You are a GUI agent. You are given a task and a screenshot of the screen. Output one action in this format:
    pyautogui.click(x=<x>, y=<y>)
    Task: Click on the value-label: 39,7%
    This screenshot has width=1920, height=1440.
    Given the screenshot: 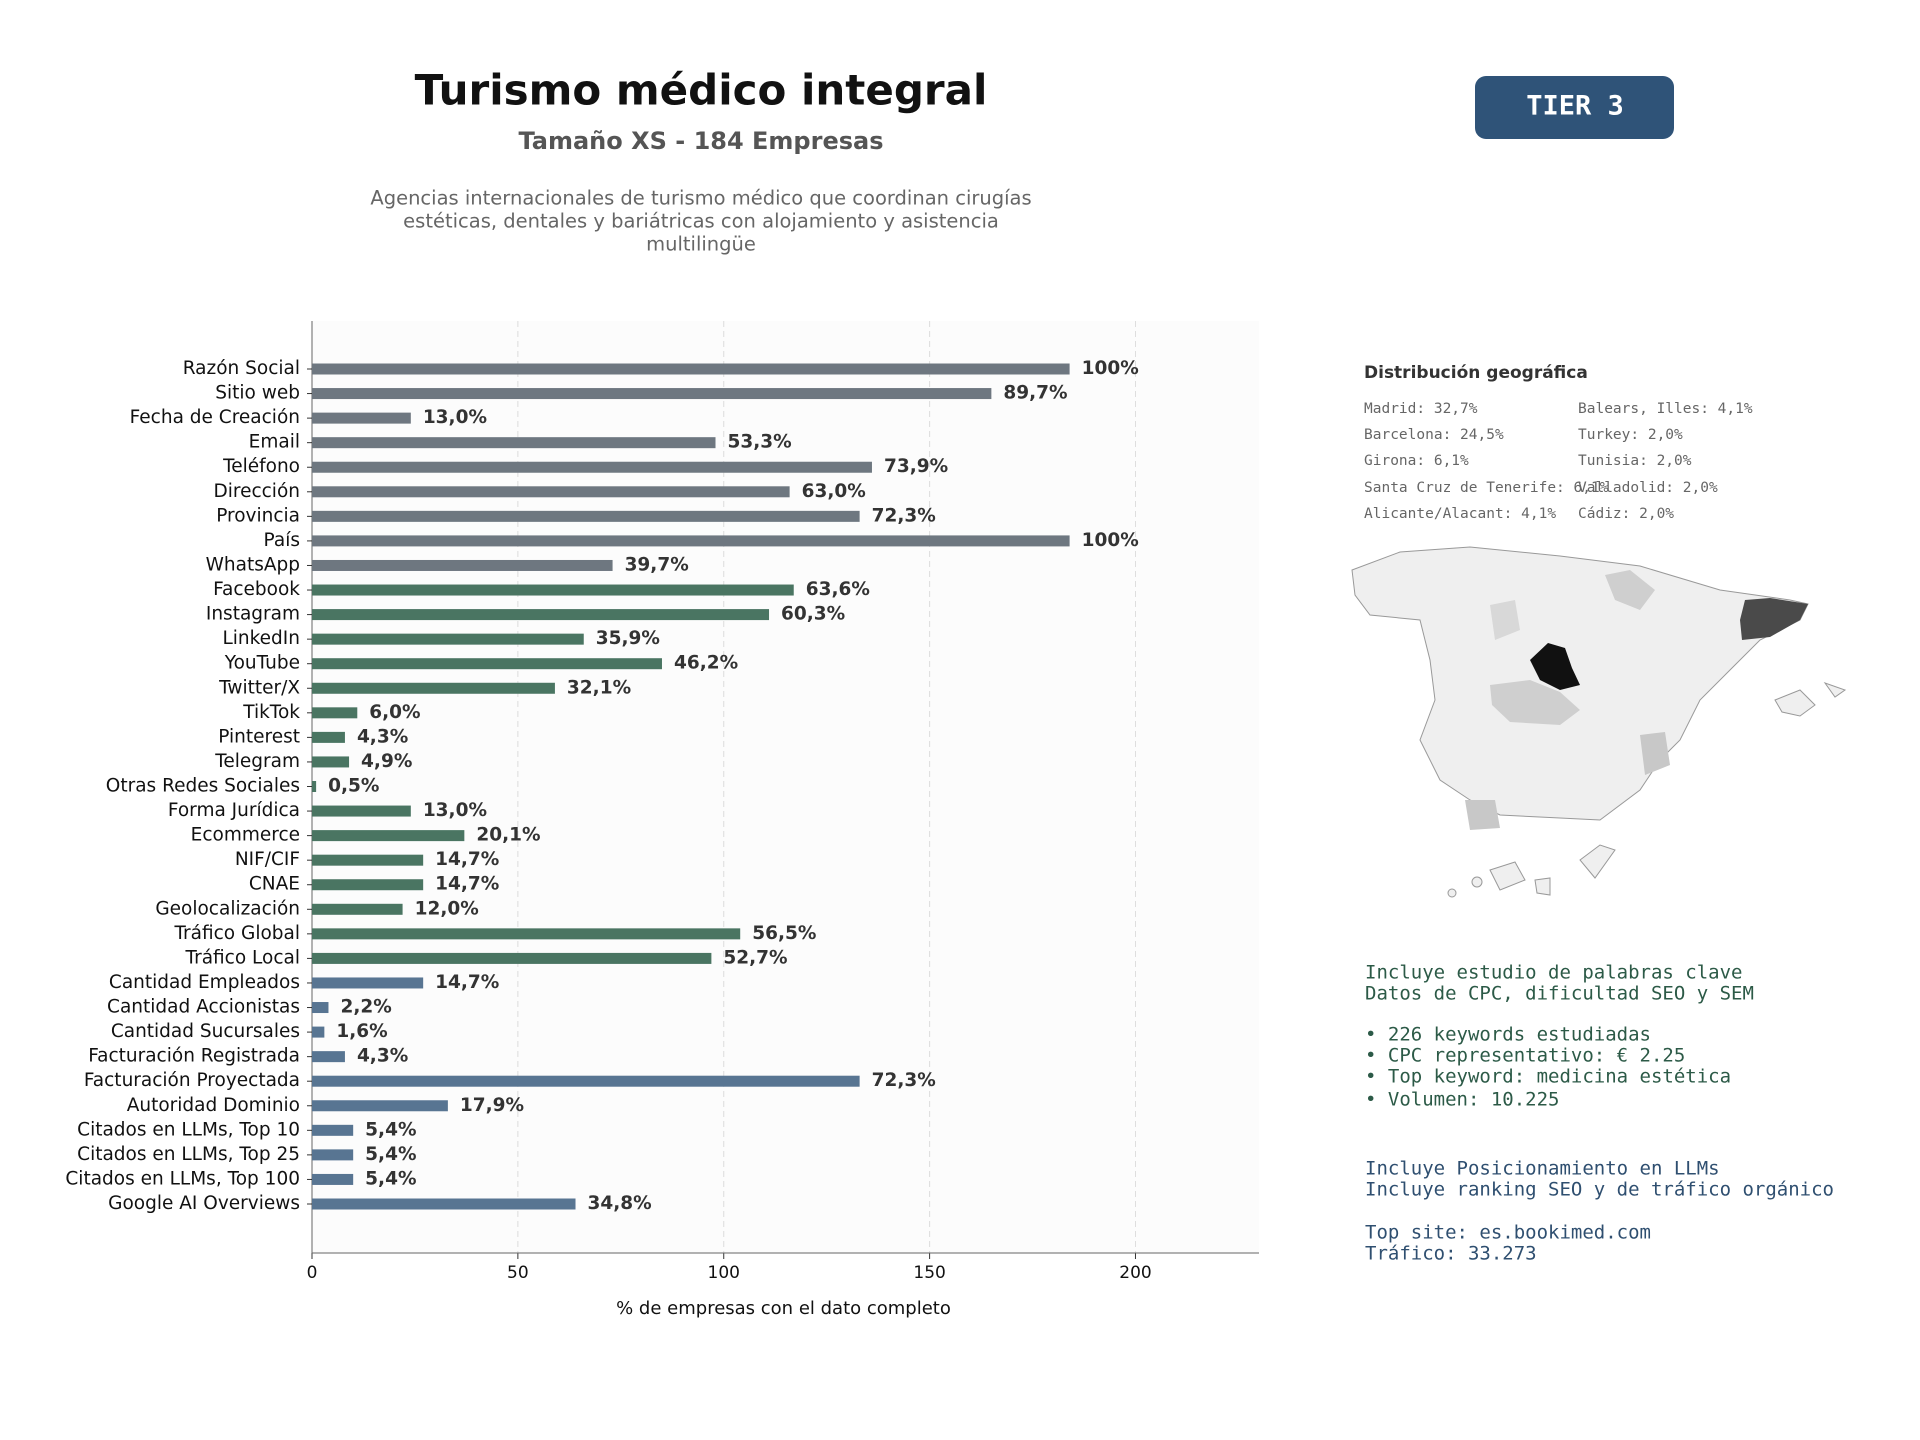 What is the action you would take?
    pyautogui.click(x=657, y=564)
    